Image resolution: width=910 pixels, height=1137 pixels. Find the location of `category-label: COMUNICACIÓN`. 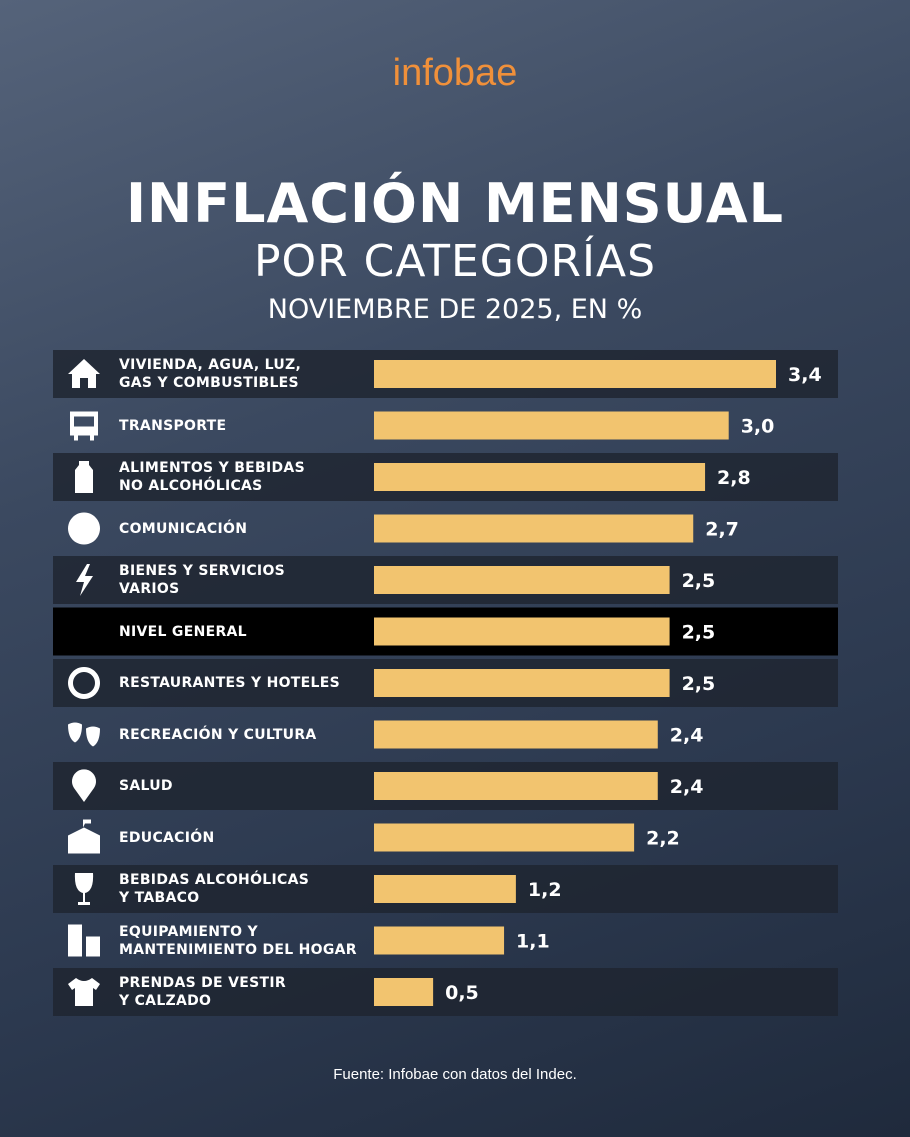

category-label: COMUNICACIÓN is located at coordinates (183, 528).